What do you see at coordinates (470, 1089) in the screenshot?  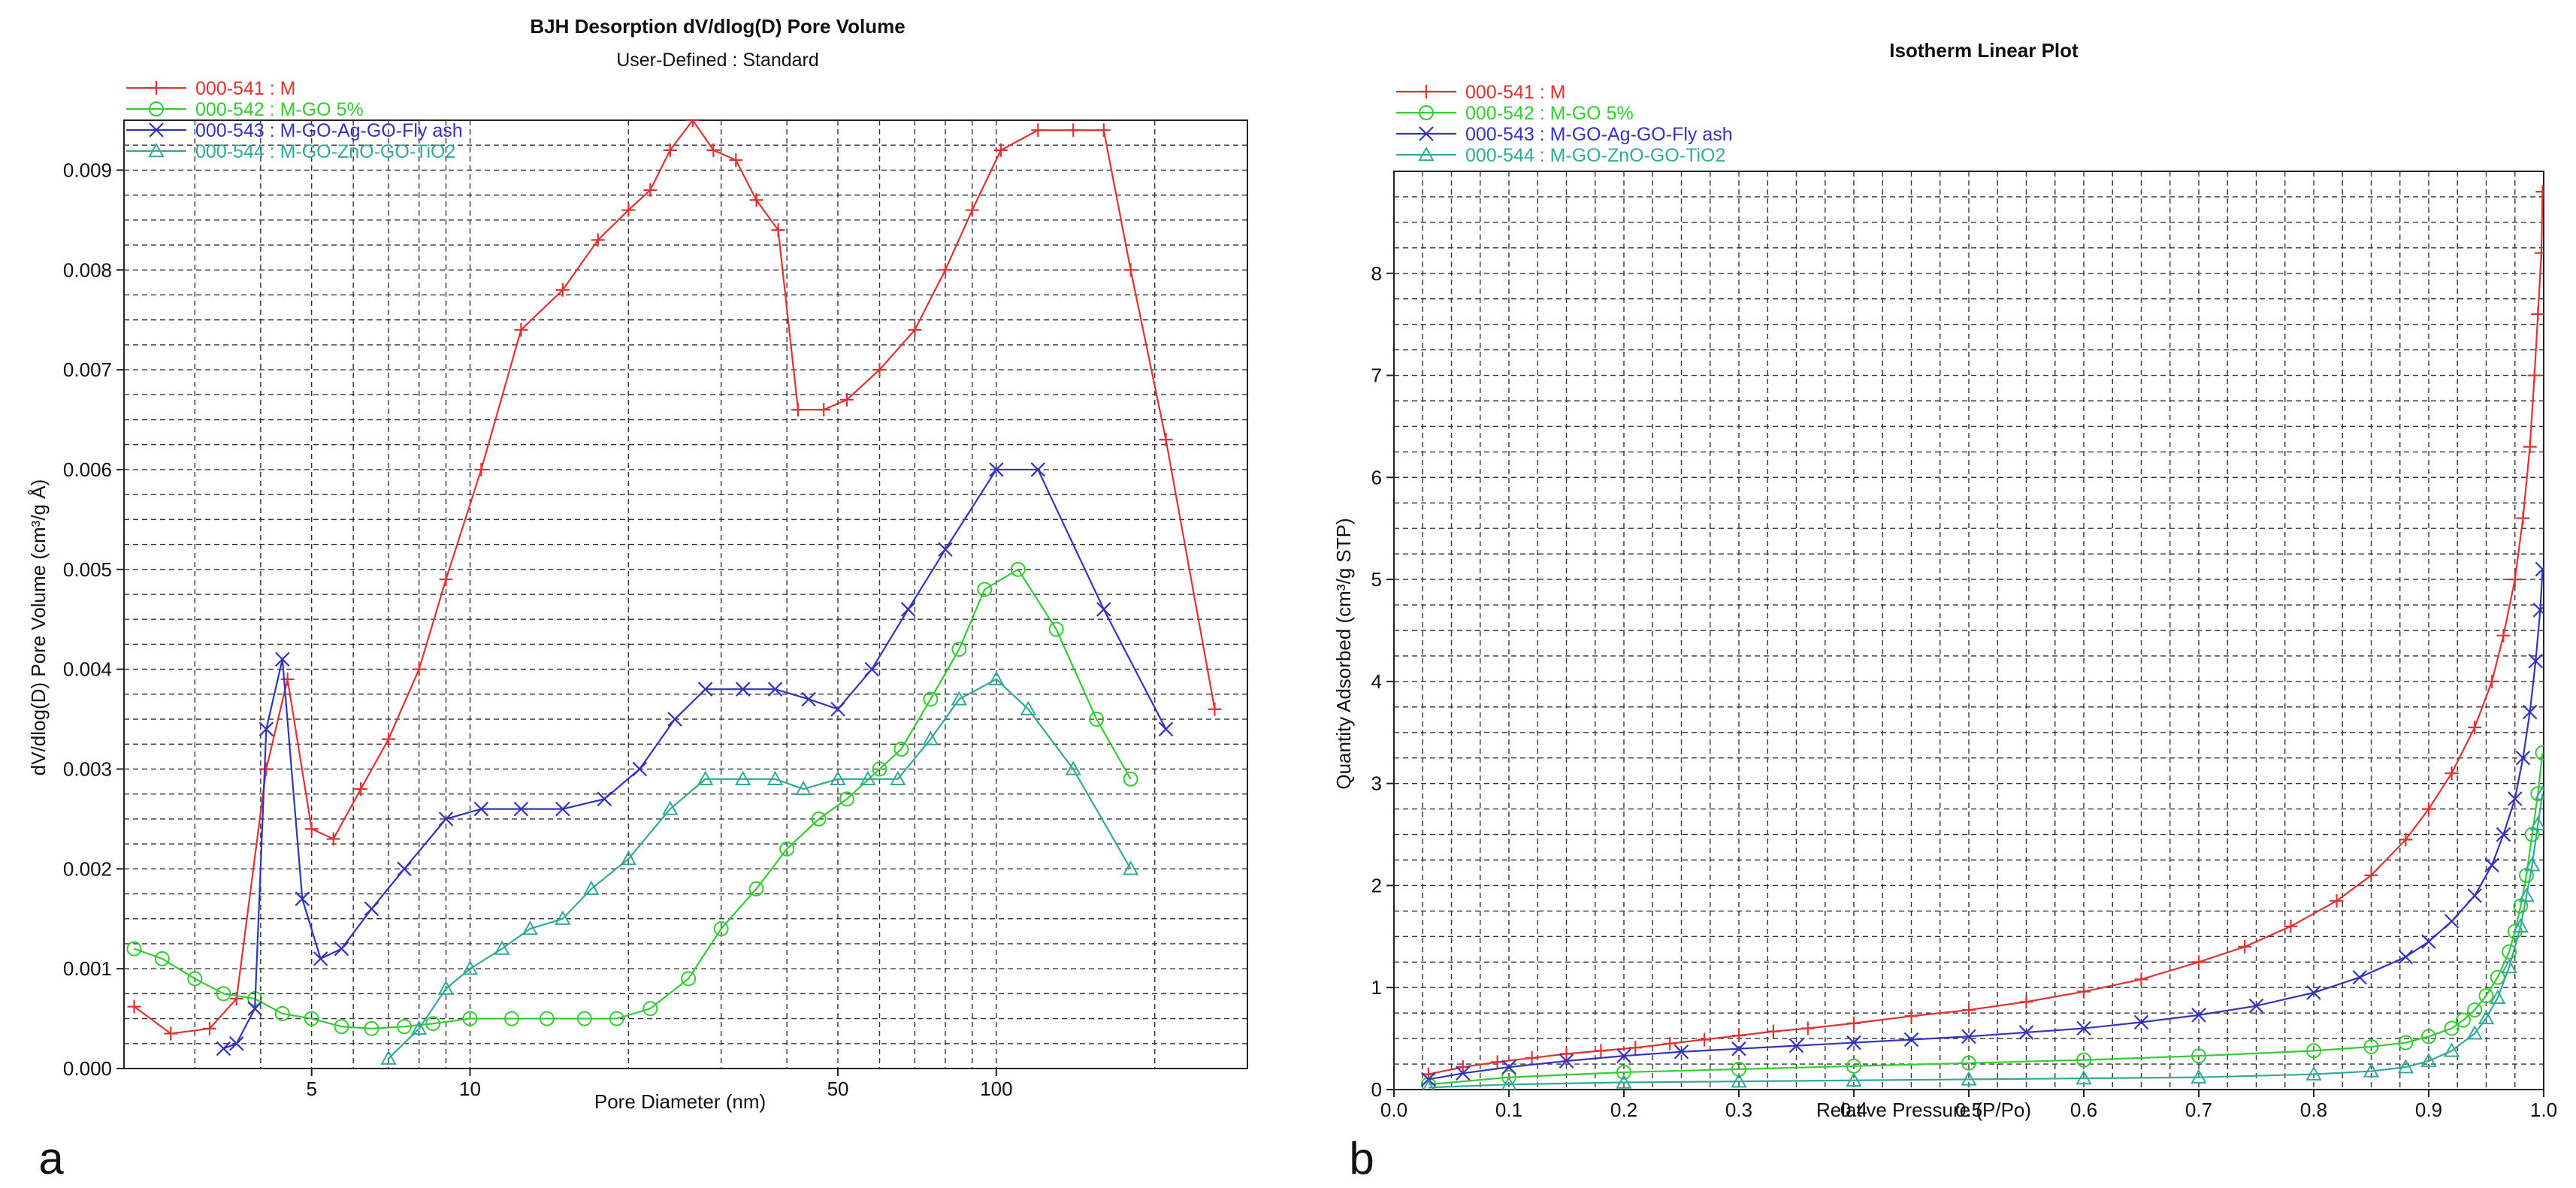 I see `panel-a-x-tick-label: 10` at bounding box center [470, 1089].